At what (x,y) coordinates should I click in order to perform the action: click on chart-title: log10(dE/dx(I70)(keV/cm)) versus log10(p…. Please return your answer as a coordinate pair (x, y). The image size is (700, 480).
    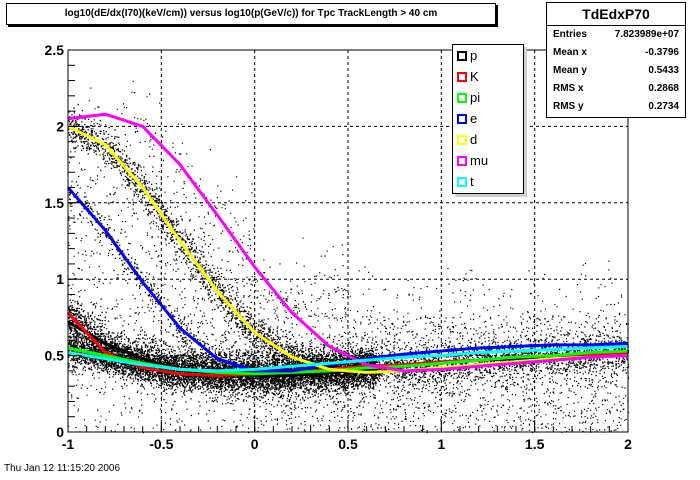
    Looking at the image, I should click on (251, 14).